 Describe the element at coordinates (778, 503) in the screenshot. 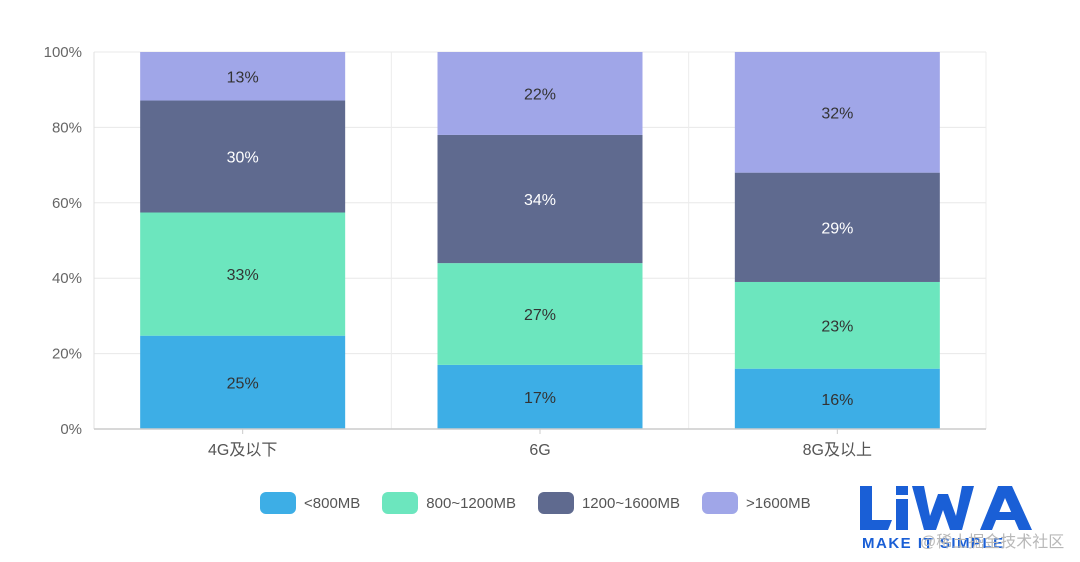

I see `legend-label: >1600MB` at that location.